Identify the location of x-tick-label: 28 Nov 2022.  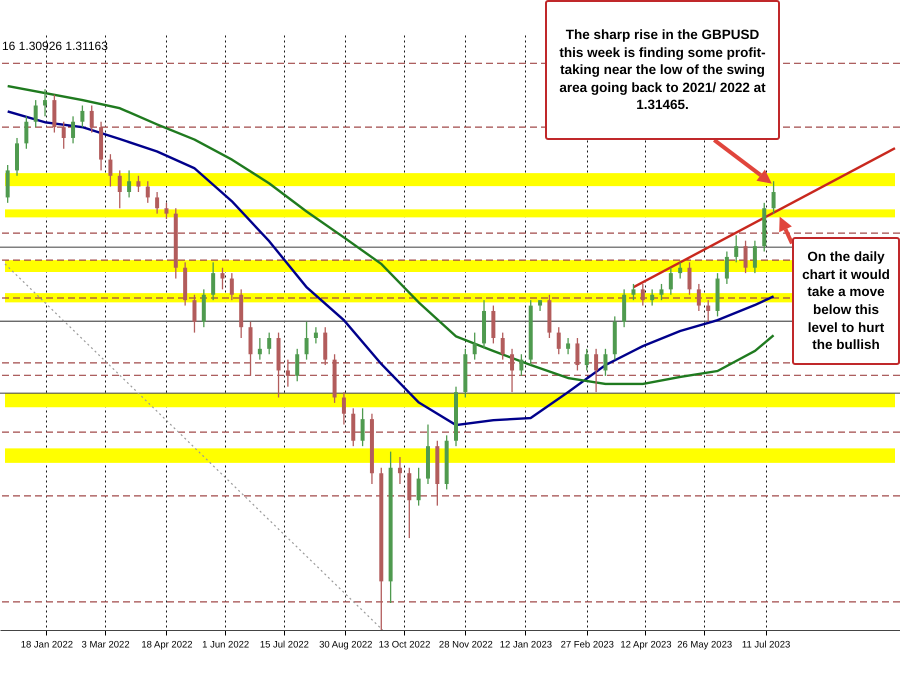
(465, 645).